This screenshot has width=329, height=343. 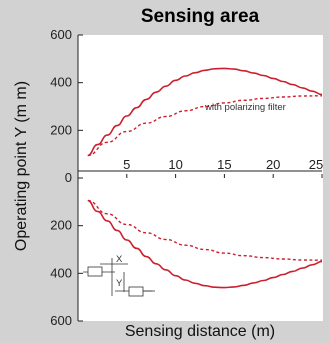 What do you see at coordinates (200, 16) in the screenshot?
I see `chart-title: Sensing area` at bounding box center [200, 16].